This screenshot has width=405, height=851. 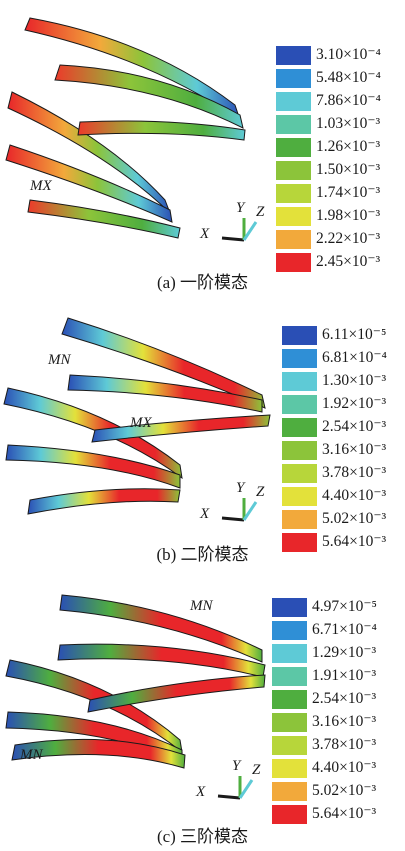 What do you see at coordinates (348, 192) in the screenshot?
I see `legend-label: 1.74×10⁻³` at bounding box center [348, 192].